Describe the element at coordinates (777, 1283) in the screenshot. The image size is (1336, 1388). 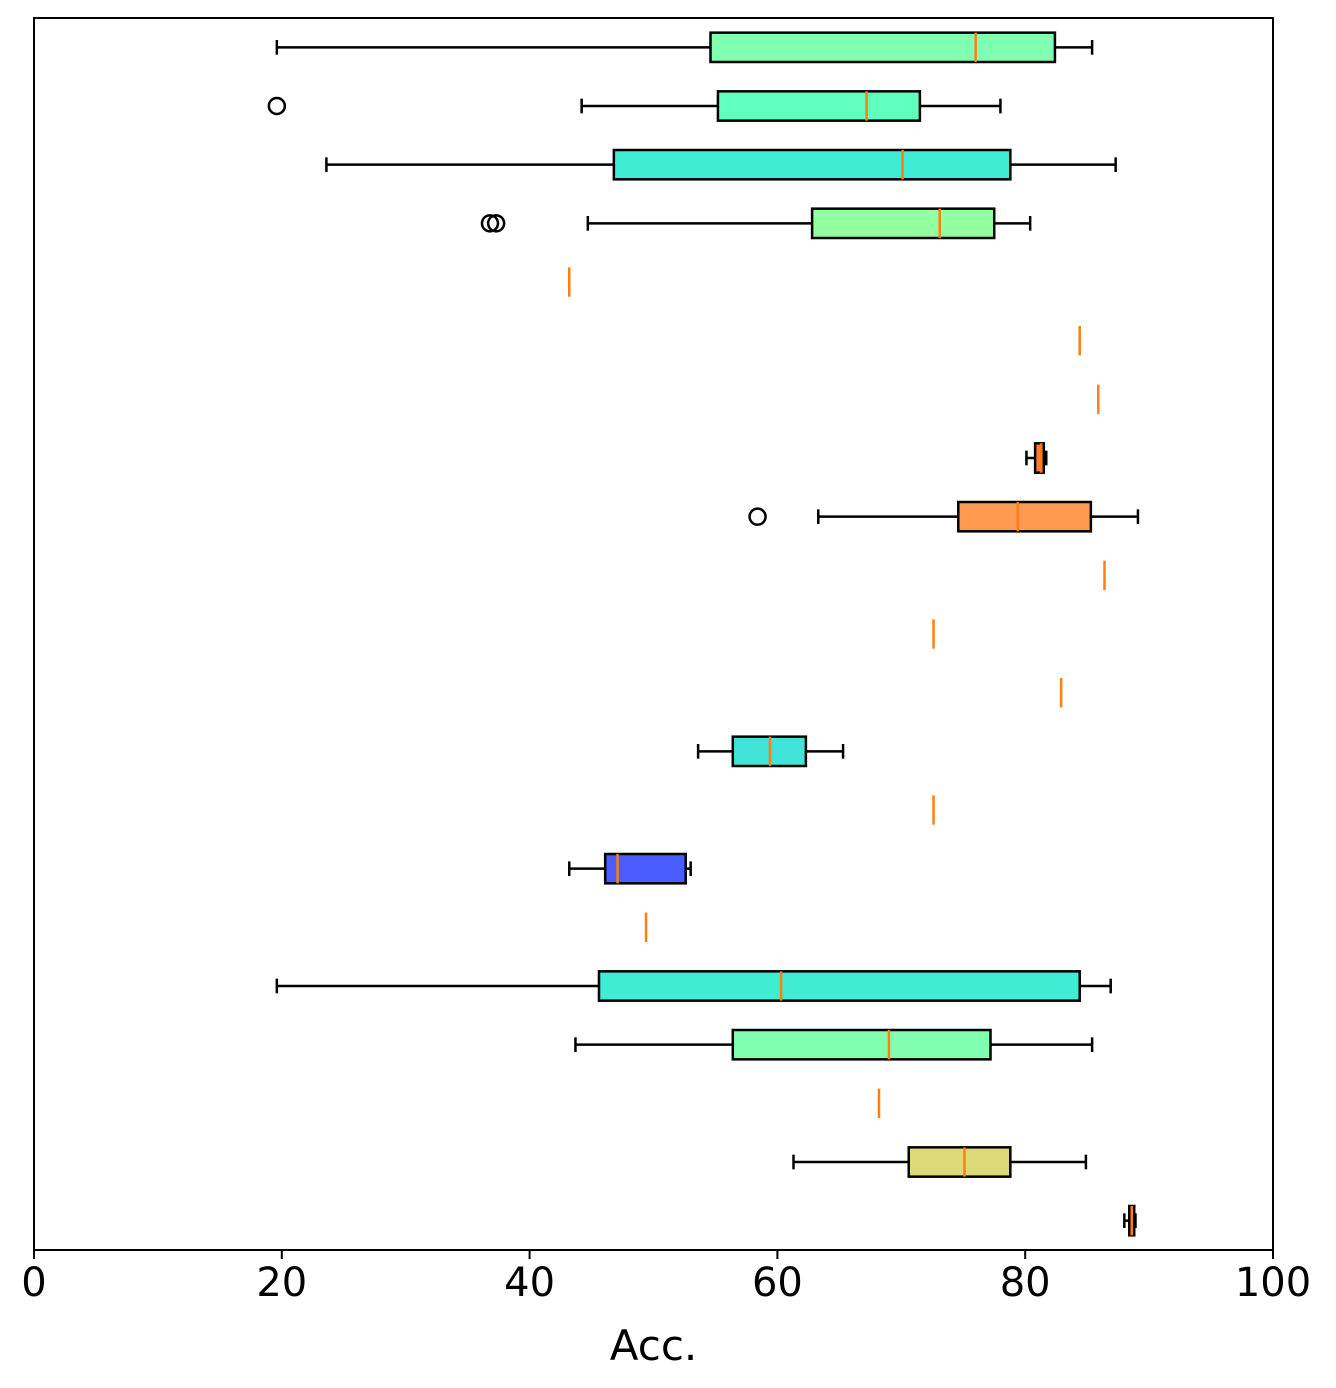
I see `x-tick-label: 60` at that location.